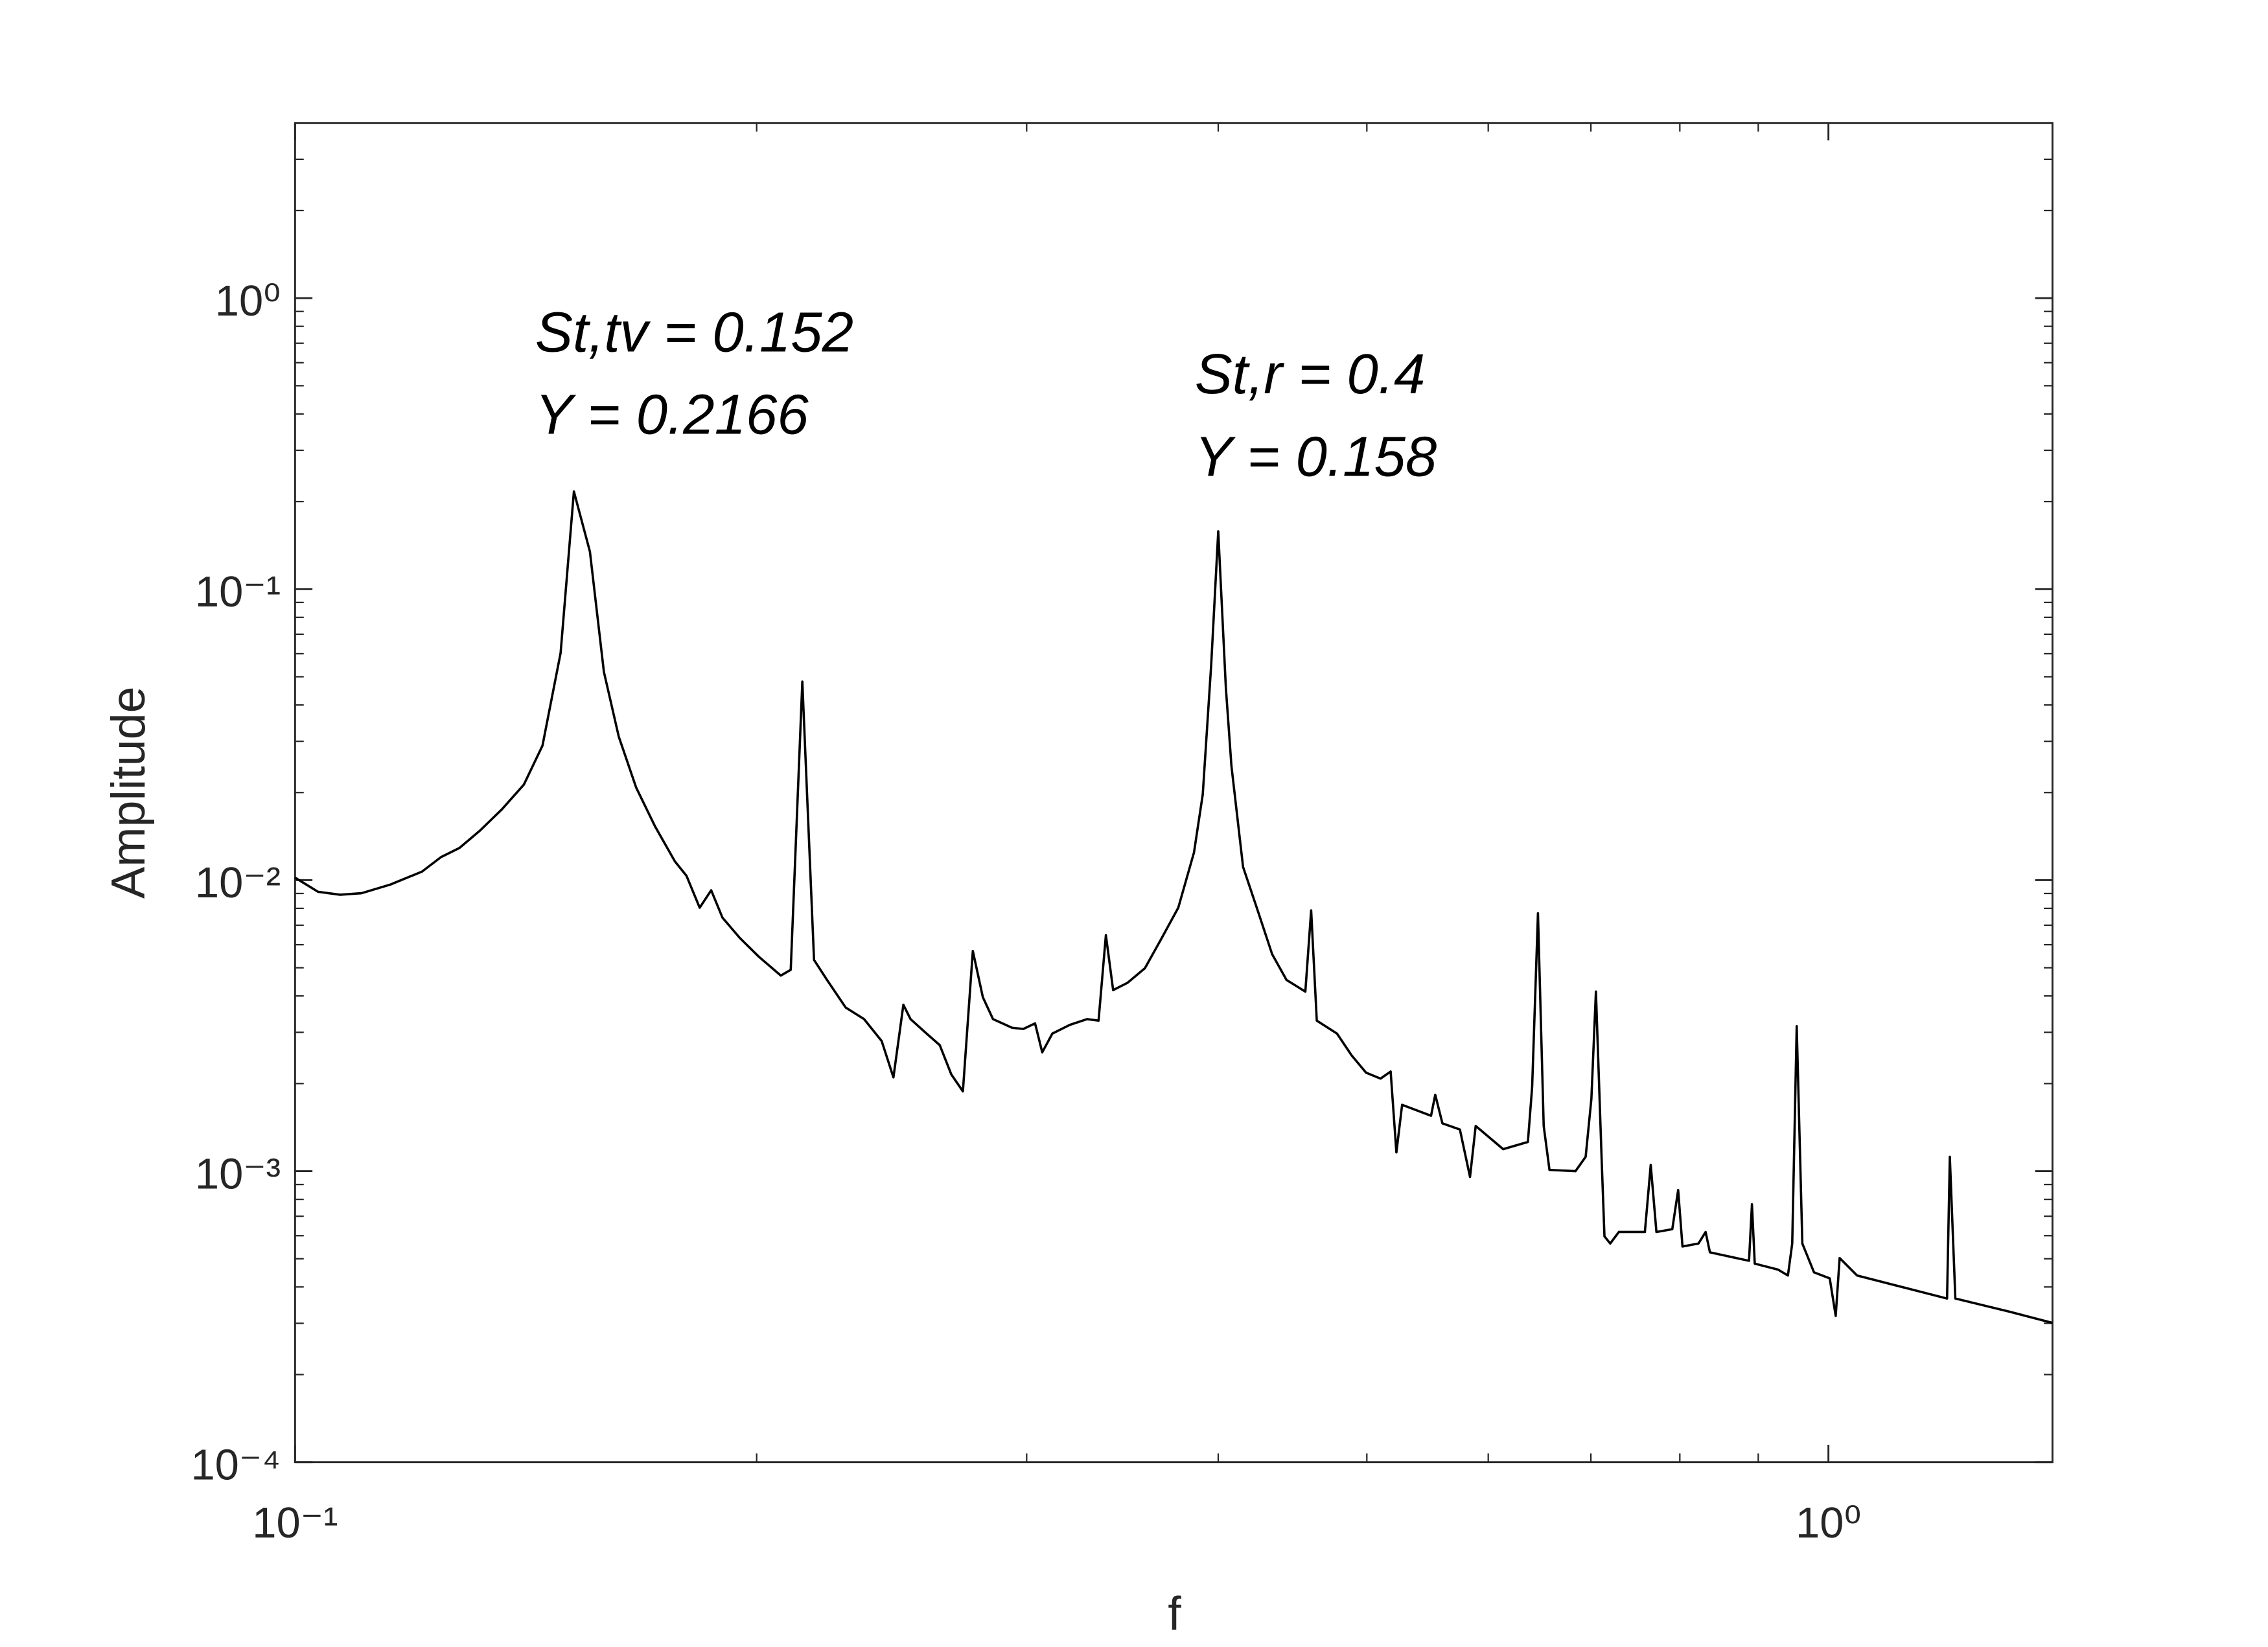 This screenshot has width=2268, height=1647. Describe the element at coordinates (672, 415) in the screenshot. I see `annotation: Y = 0.2166` at that location.